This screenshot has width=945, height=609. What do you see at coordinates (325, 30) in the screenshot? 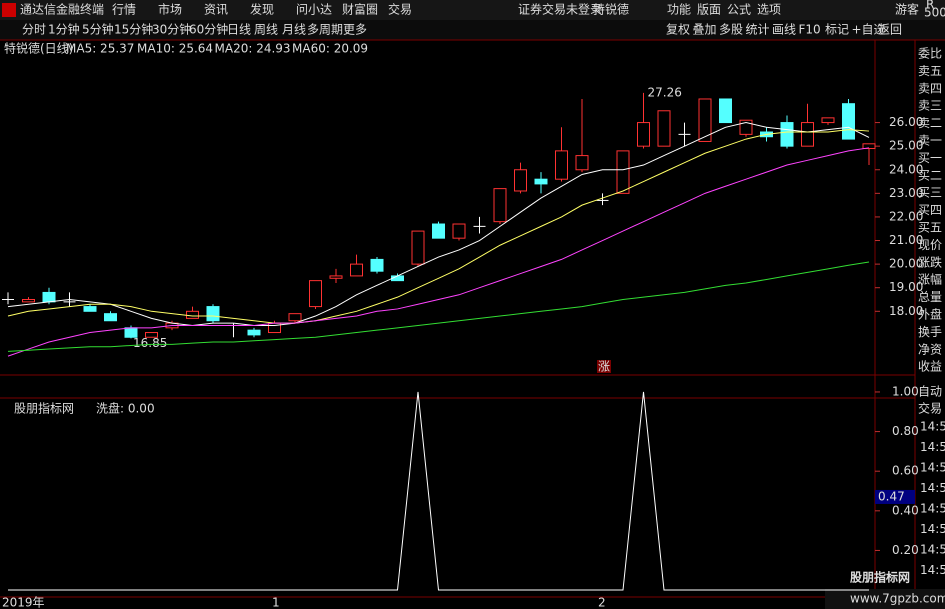
I see `period-button: 多周期` at bounding box center [325, 30].